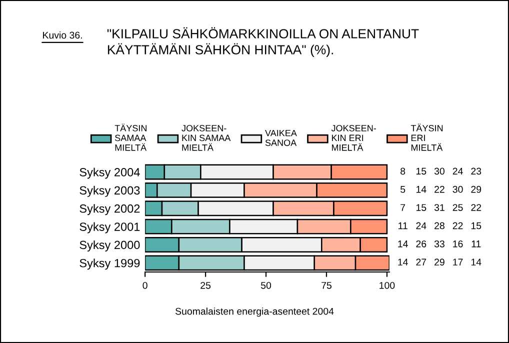 The image size is (509, 343). Describe the element at coordinates (145, 285) in the screenshot. I see `x-tick-label: 0` at that location.